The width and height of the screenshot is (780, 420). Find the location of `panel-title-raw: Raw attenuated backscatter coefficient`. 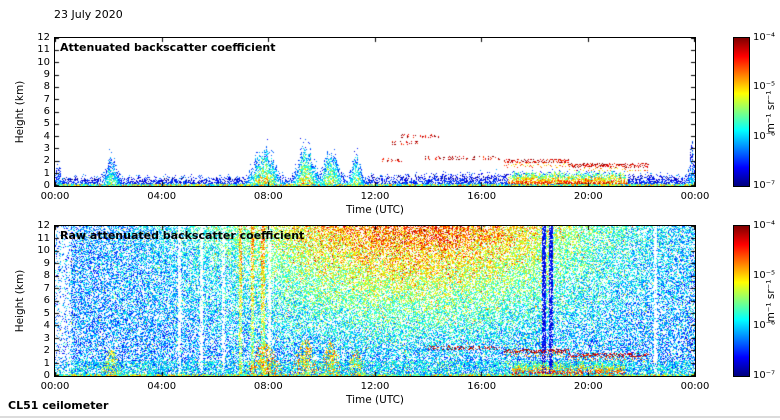

panel-title-raw: Raw attenuated backscatter coefficient is located at coordinates (182, 235).